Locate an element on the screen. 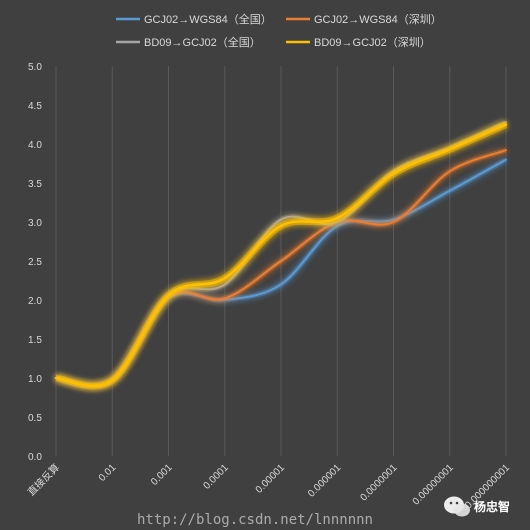  y-tick-label: 0.0 is located at coordinates (35, 457).